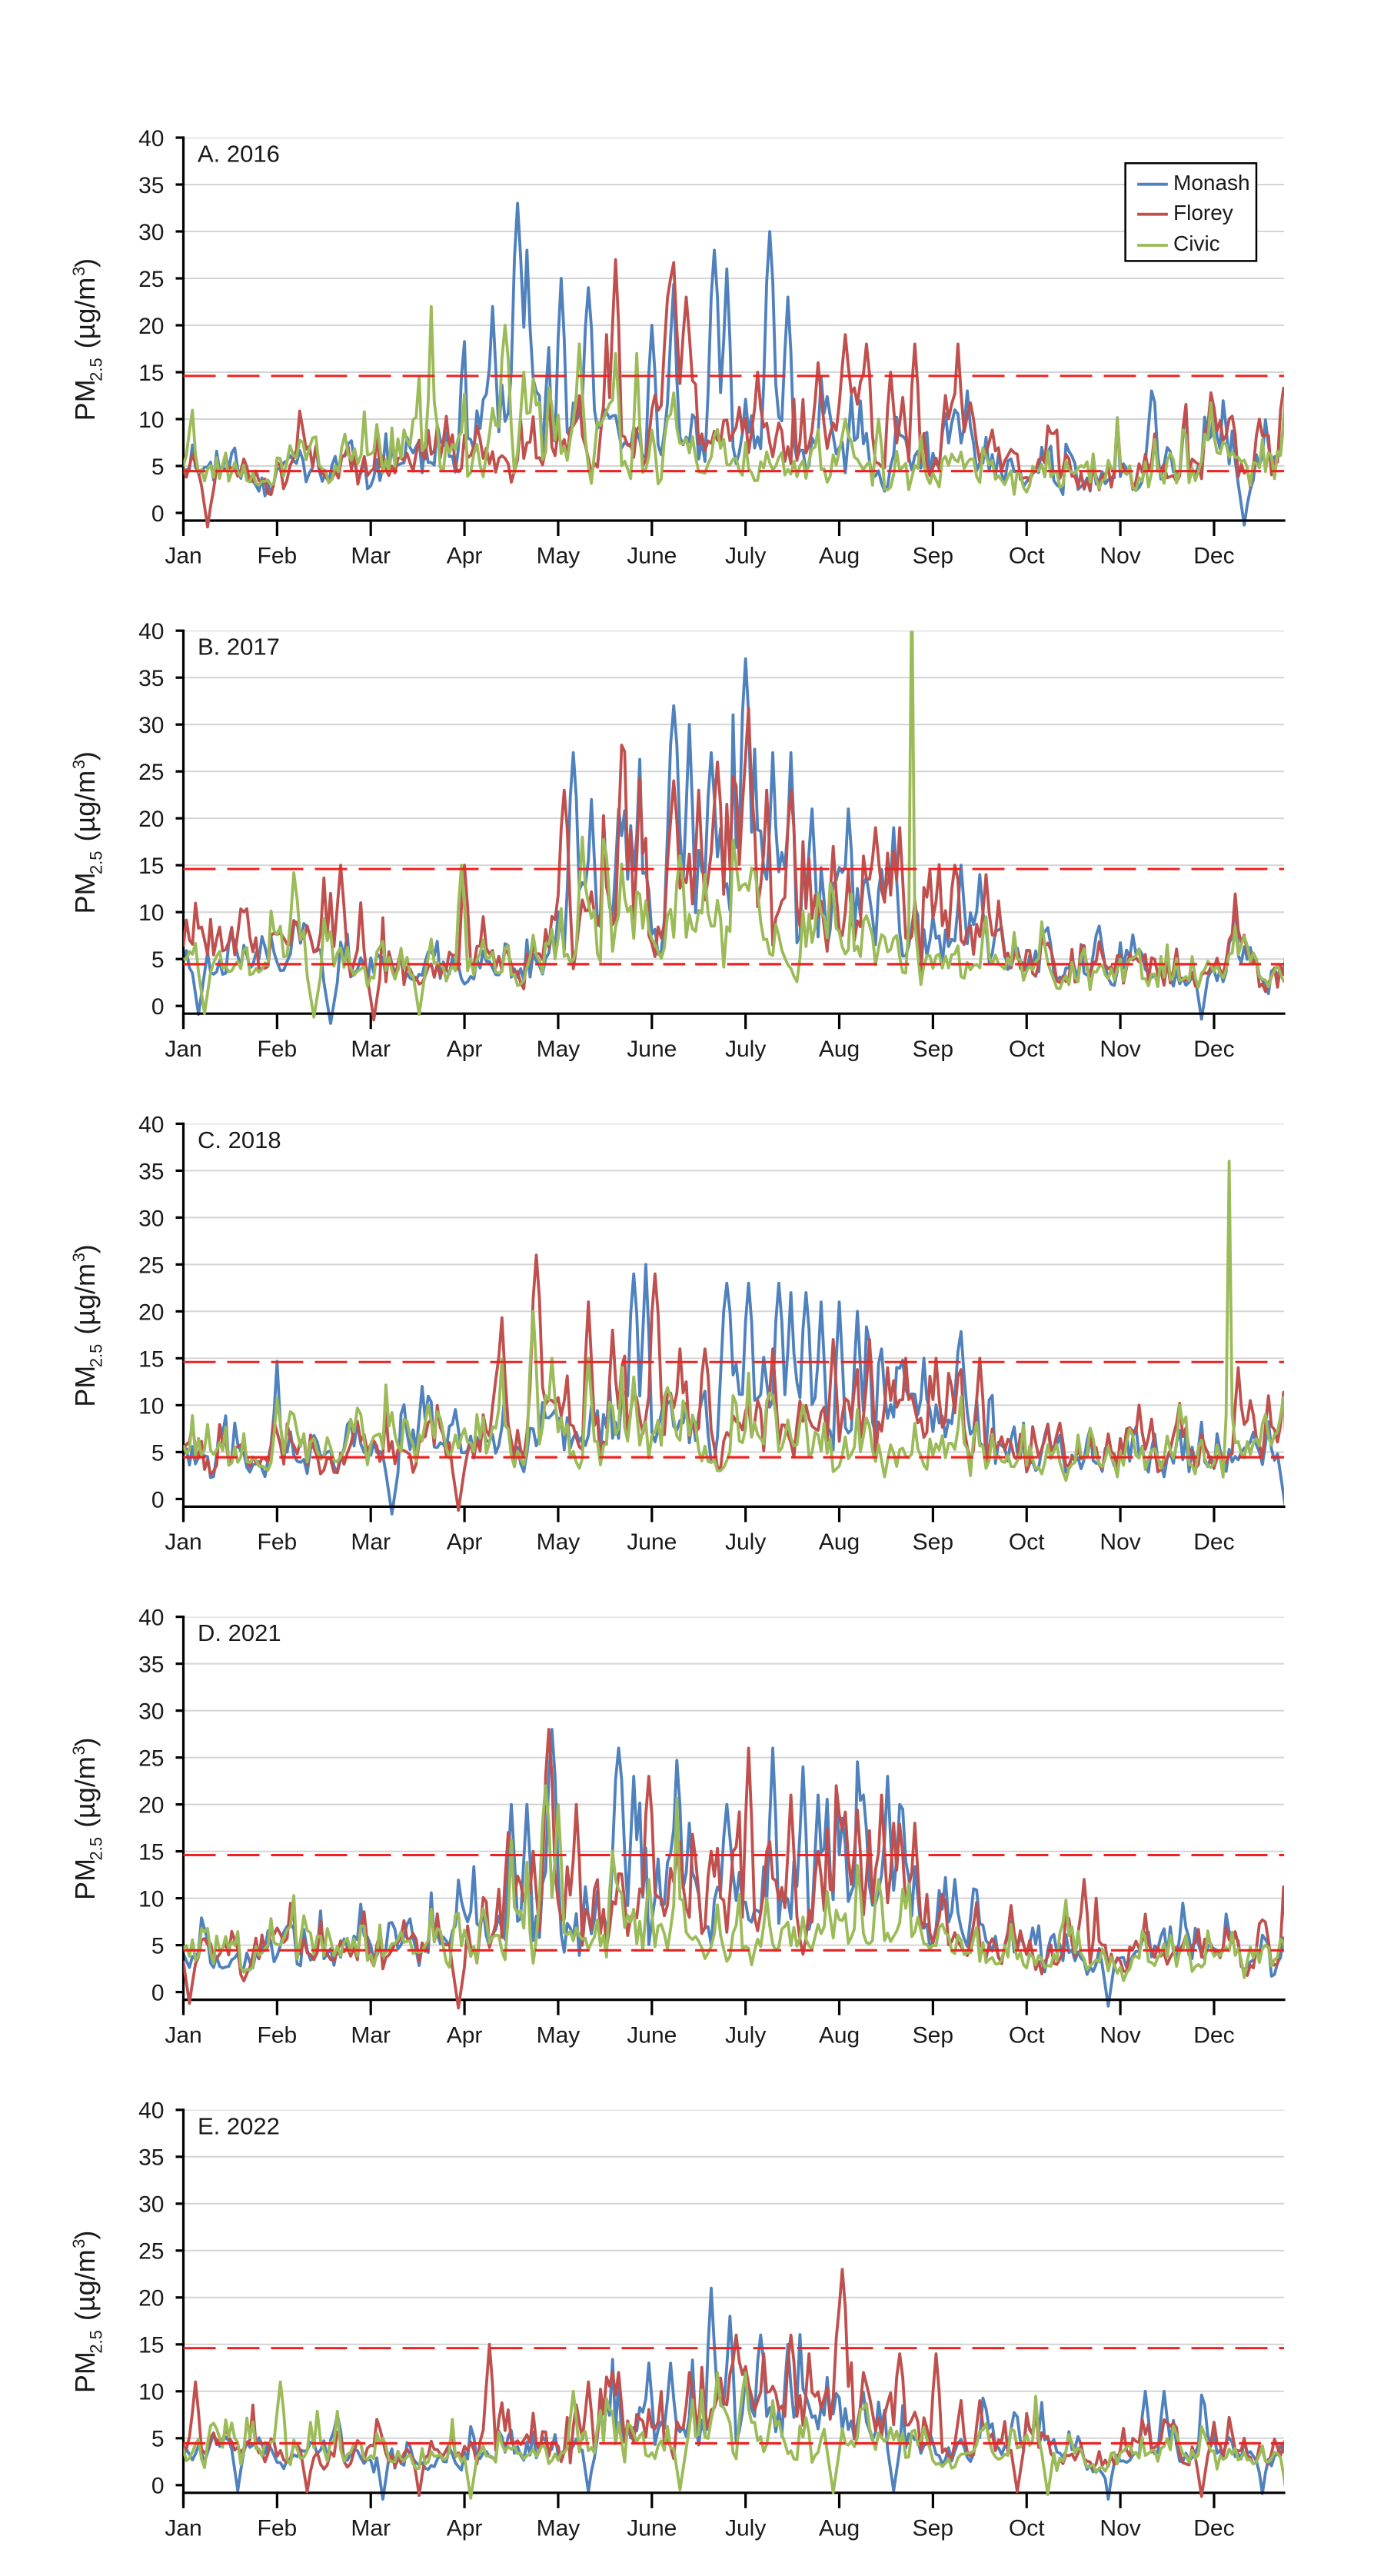 The width and height of the screenshot is (1384, 2576). What do you see at coordinates (1211, 183) in the screenshot?
I see `svg-text: Monash` at bounding box center [1211, 183].